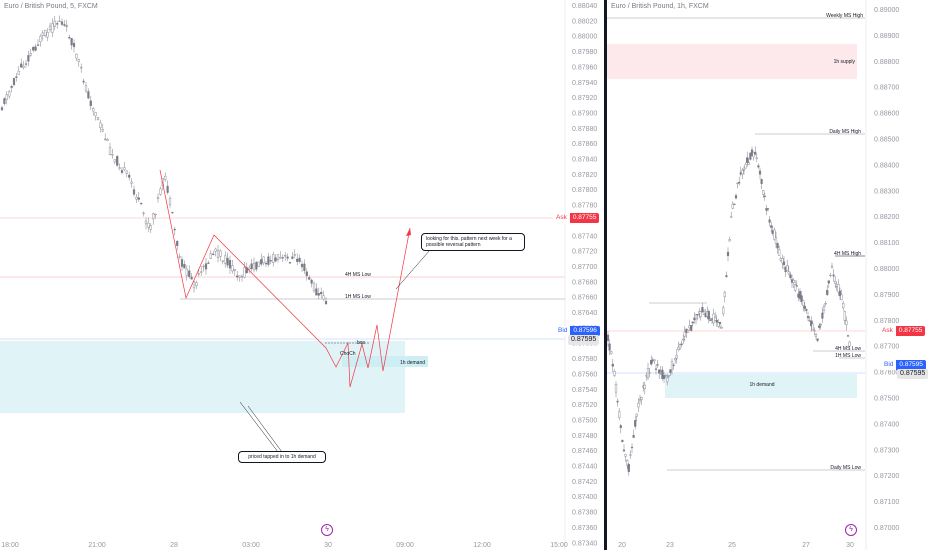  Describe the element at coordinates (886, 140) in the screenshot. I see `right-price-tick: 0.88500` at that location.